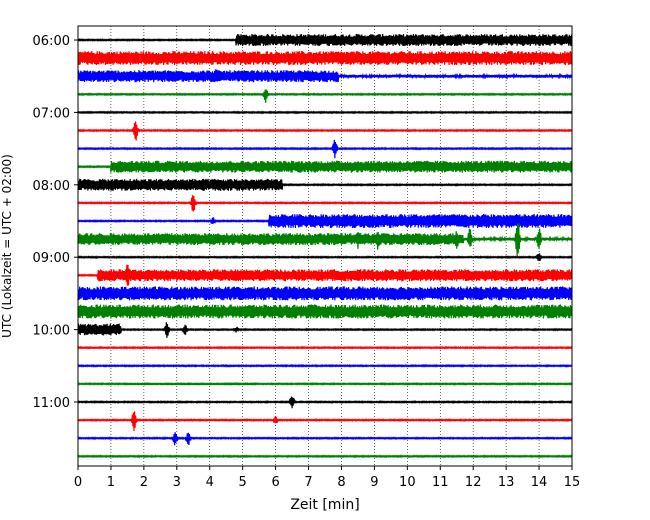 Image resolution: width=650 pixels, height=520 pixels. I want to click on y-axis-label: UTC (Lokalzeit = UTC + 02:00), so click(7, 246).